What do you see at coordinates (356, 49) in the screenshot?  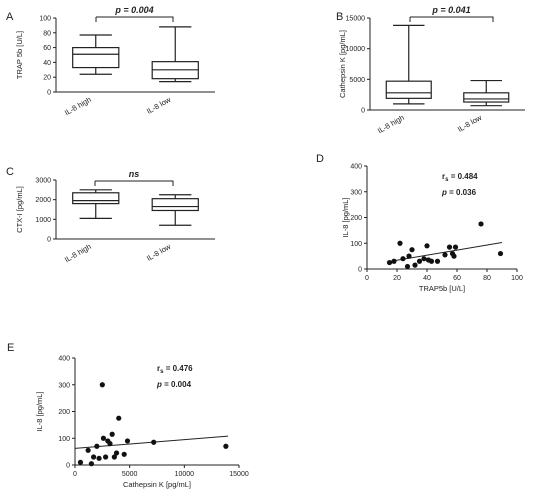 I see `y-tick-label: 10000` at bounding box center [356, 49].